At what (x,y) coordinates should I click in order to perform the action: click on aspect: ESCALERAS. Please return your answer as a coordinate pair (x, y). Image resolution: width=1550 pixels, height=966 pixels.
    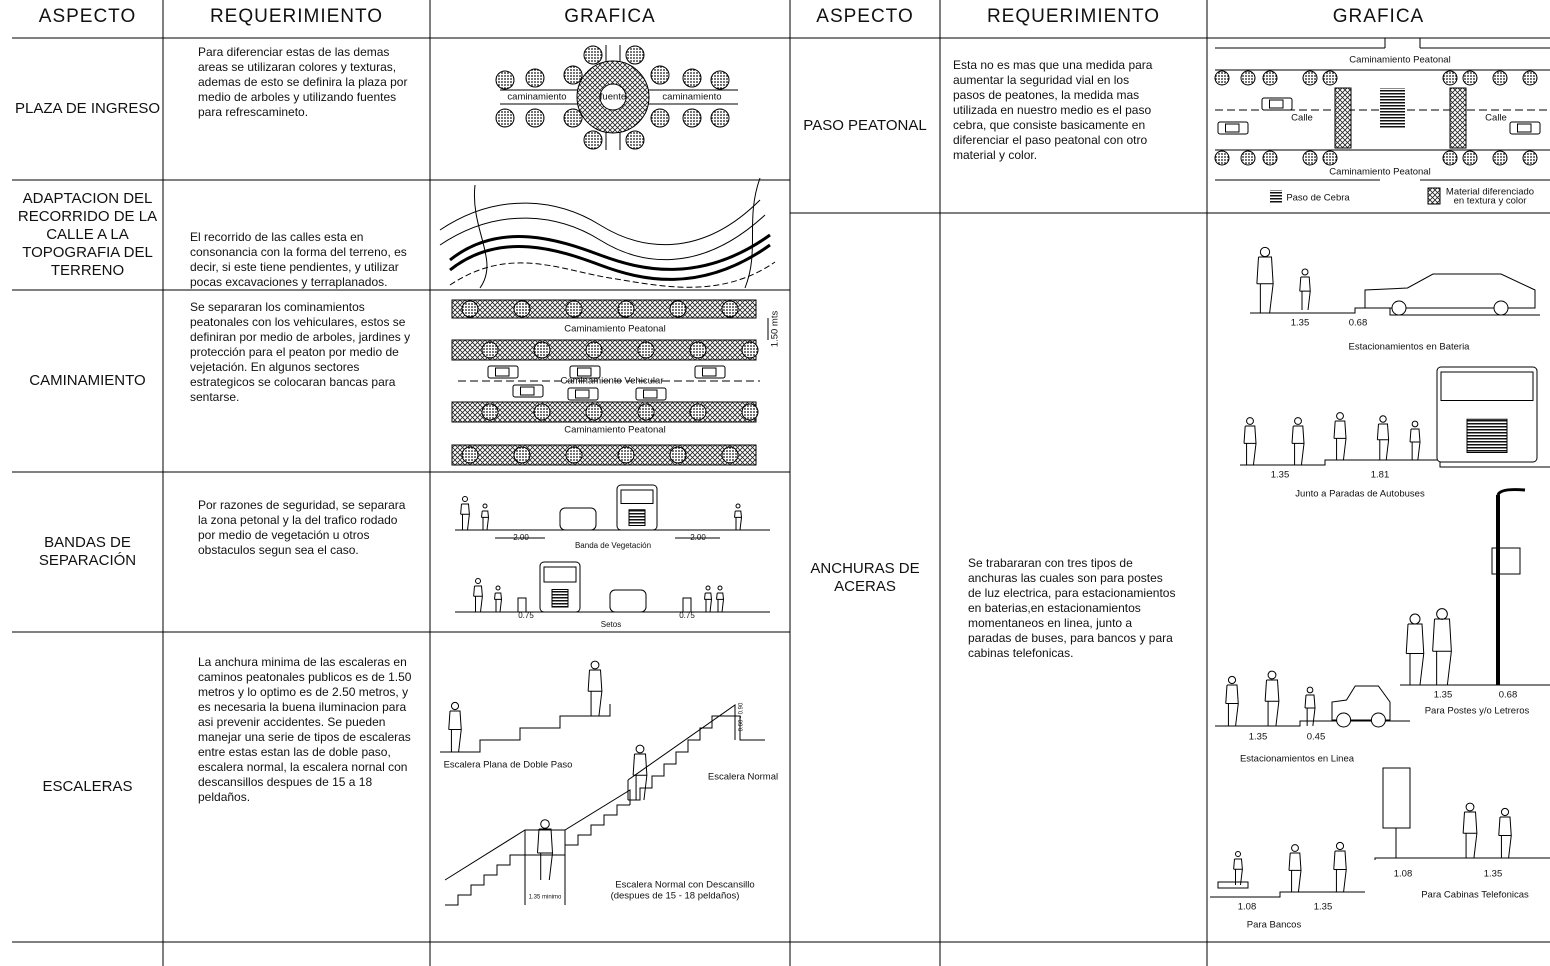
    Looking at the image, I should click on (87, 786).